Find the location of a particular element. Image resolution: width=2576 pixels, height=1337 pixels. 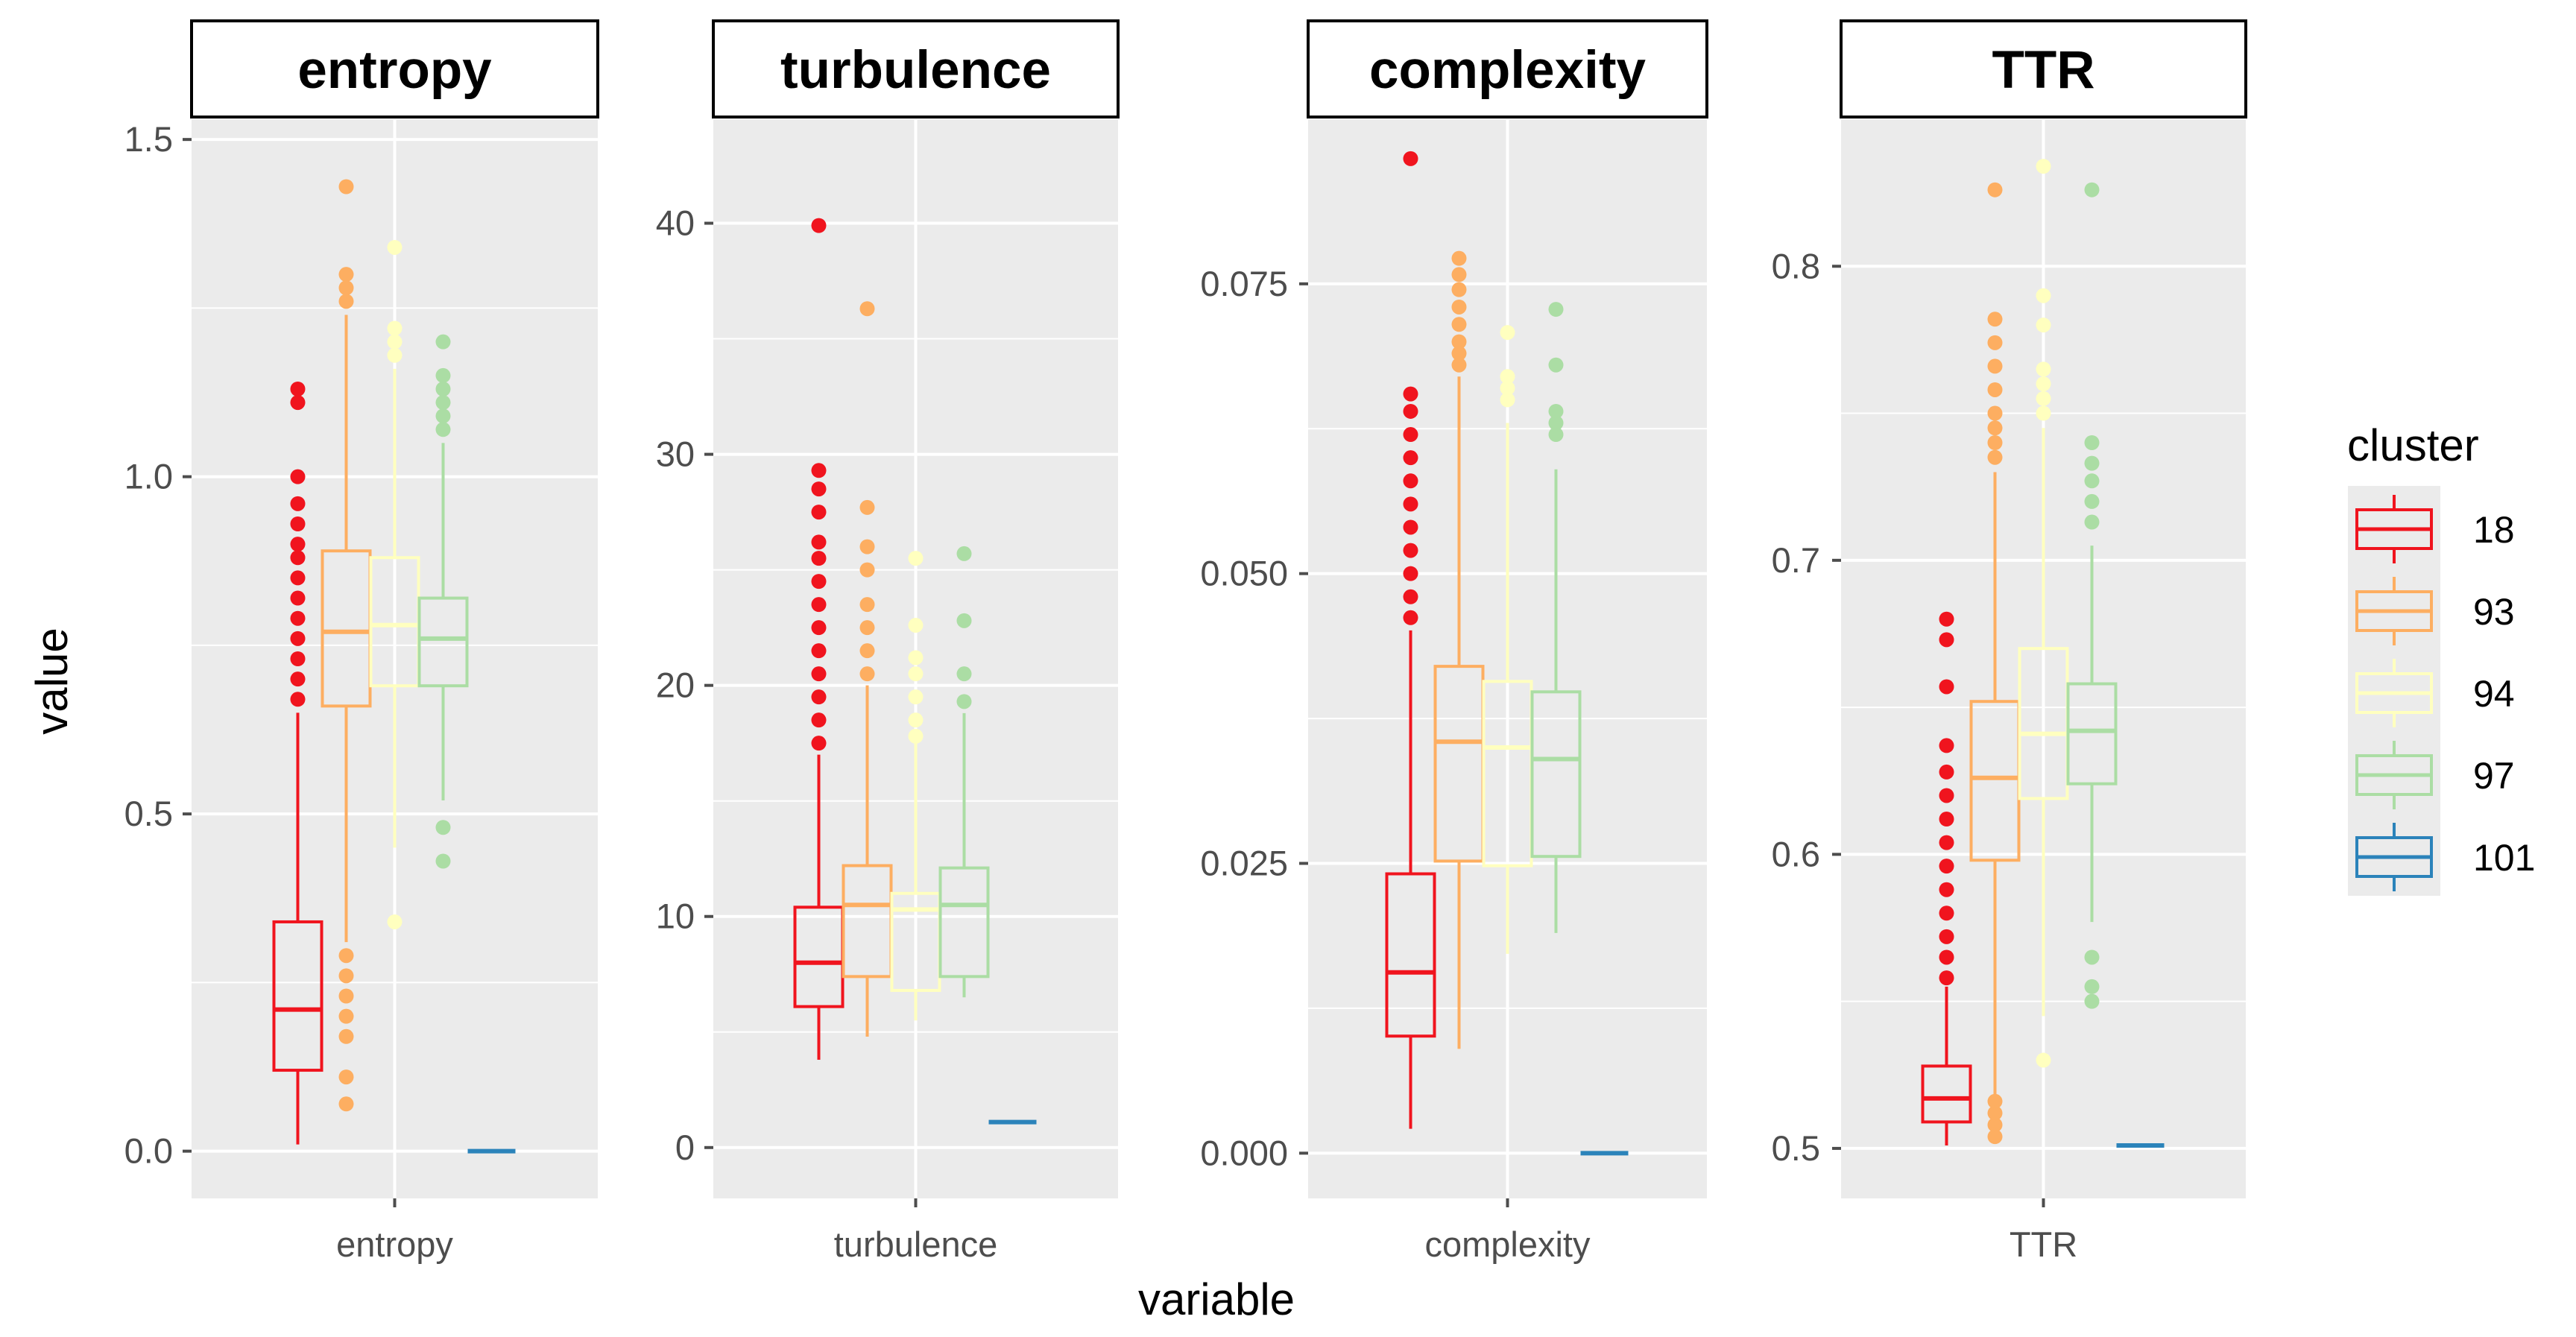

strip-title-ttr: TTR is located at coordinates (2043, 71).